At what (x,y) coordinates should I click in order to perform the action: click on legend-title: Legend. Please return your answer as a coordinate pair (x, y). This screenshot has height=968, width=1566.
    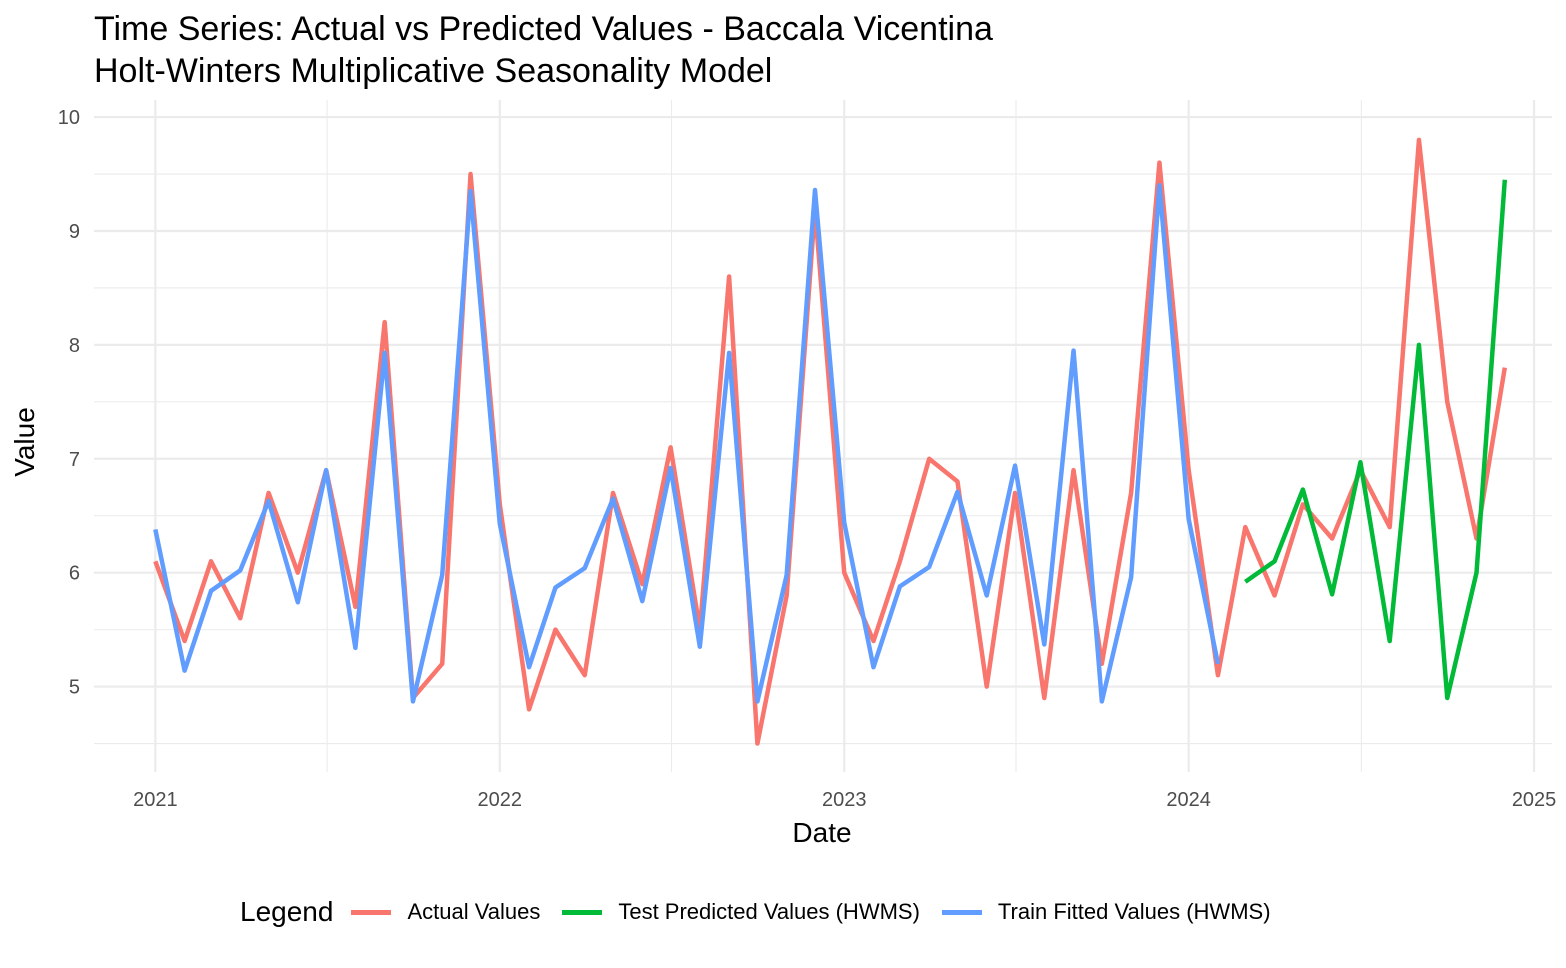
    Looking at the image, I should click on (287, 911).